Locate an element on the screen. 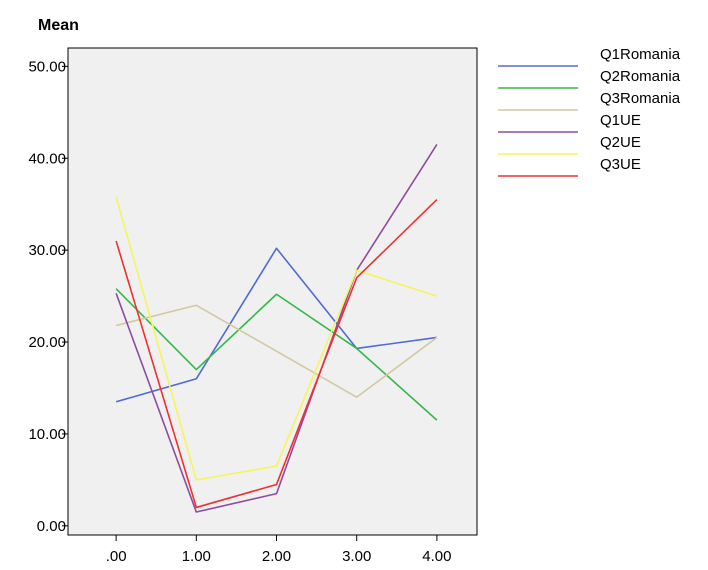  y-tick-label: 30.00 is located at coordinates (47, 250).